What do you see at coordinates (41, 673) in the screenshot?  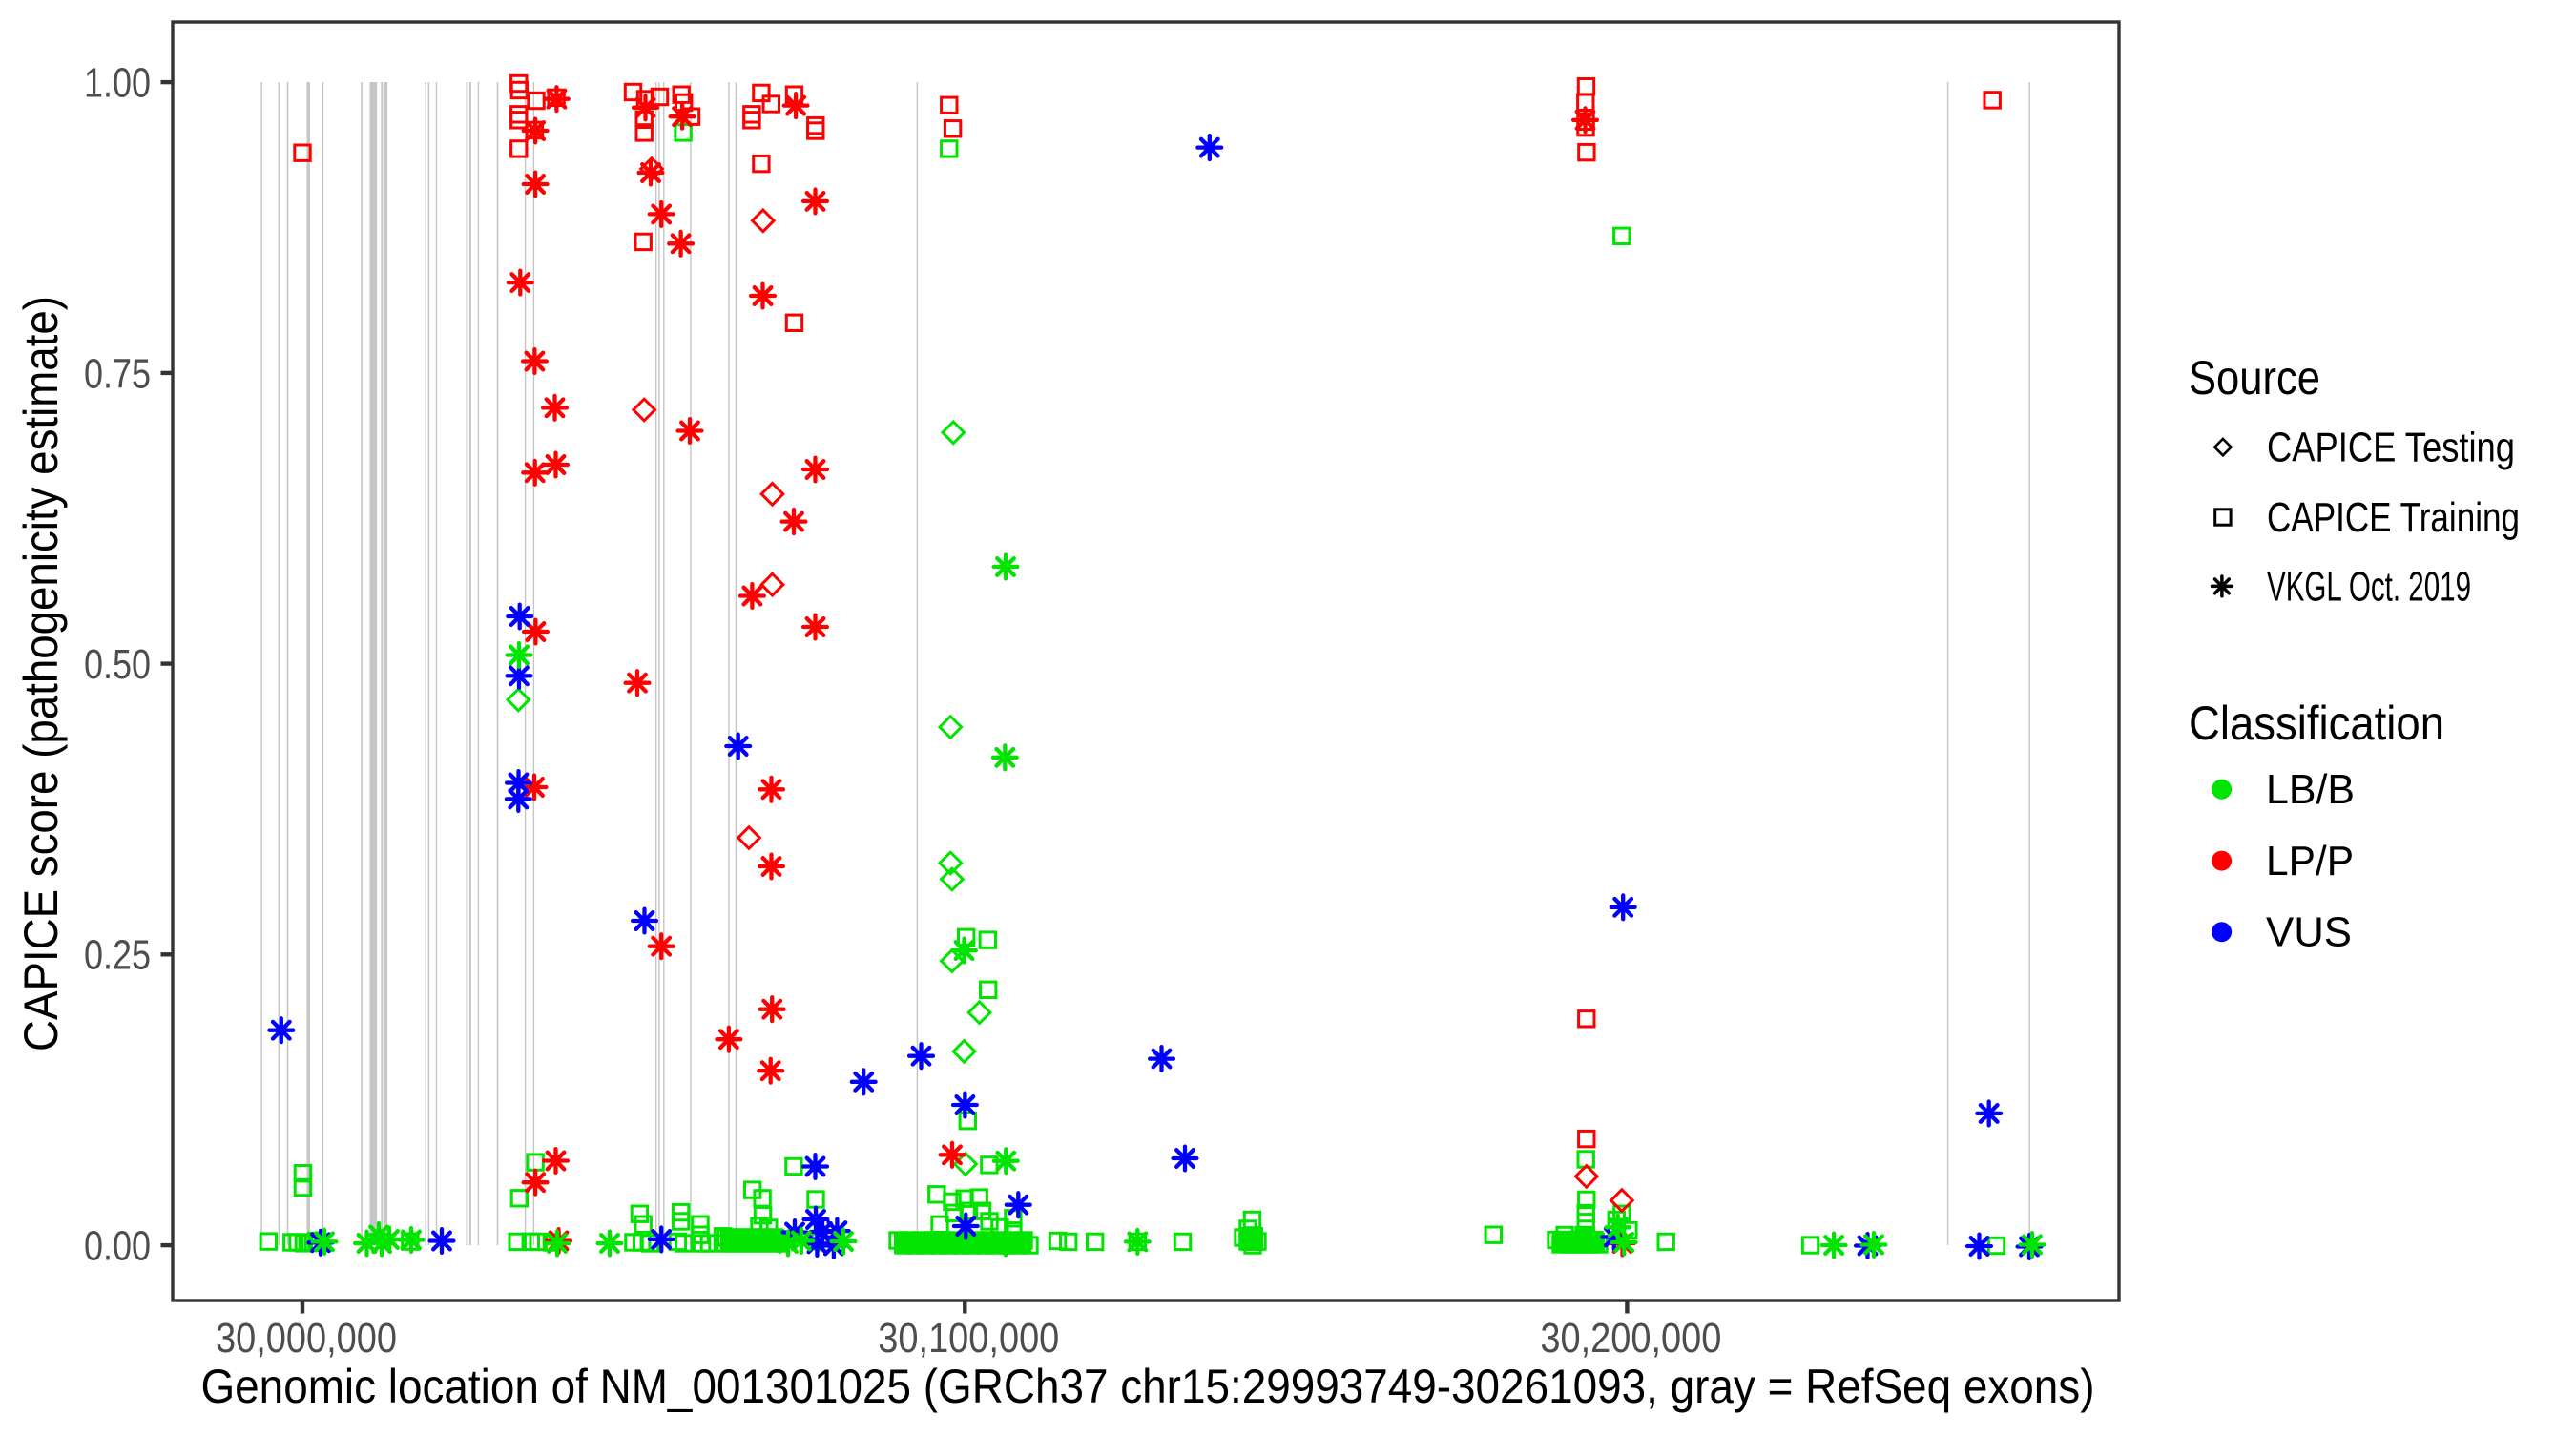 I see `svg-text:CAPICE score (pathogenicity es: CAPICE score (pathogenicity estimate)` at bounding box center [41, 673].